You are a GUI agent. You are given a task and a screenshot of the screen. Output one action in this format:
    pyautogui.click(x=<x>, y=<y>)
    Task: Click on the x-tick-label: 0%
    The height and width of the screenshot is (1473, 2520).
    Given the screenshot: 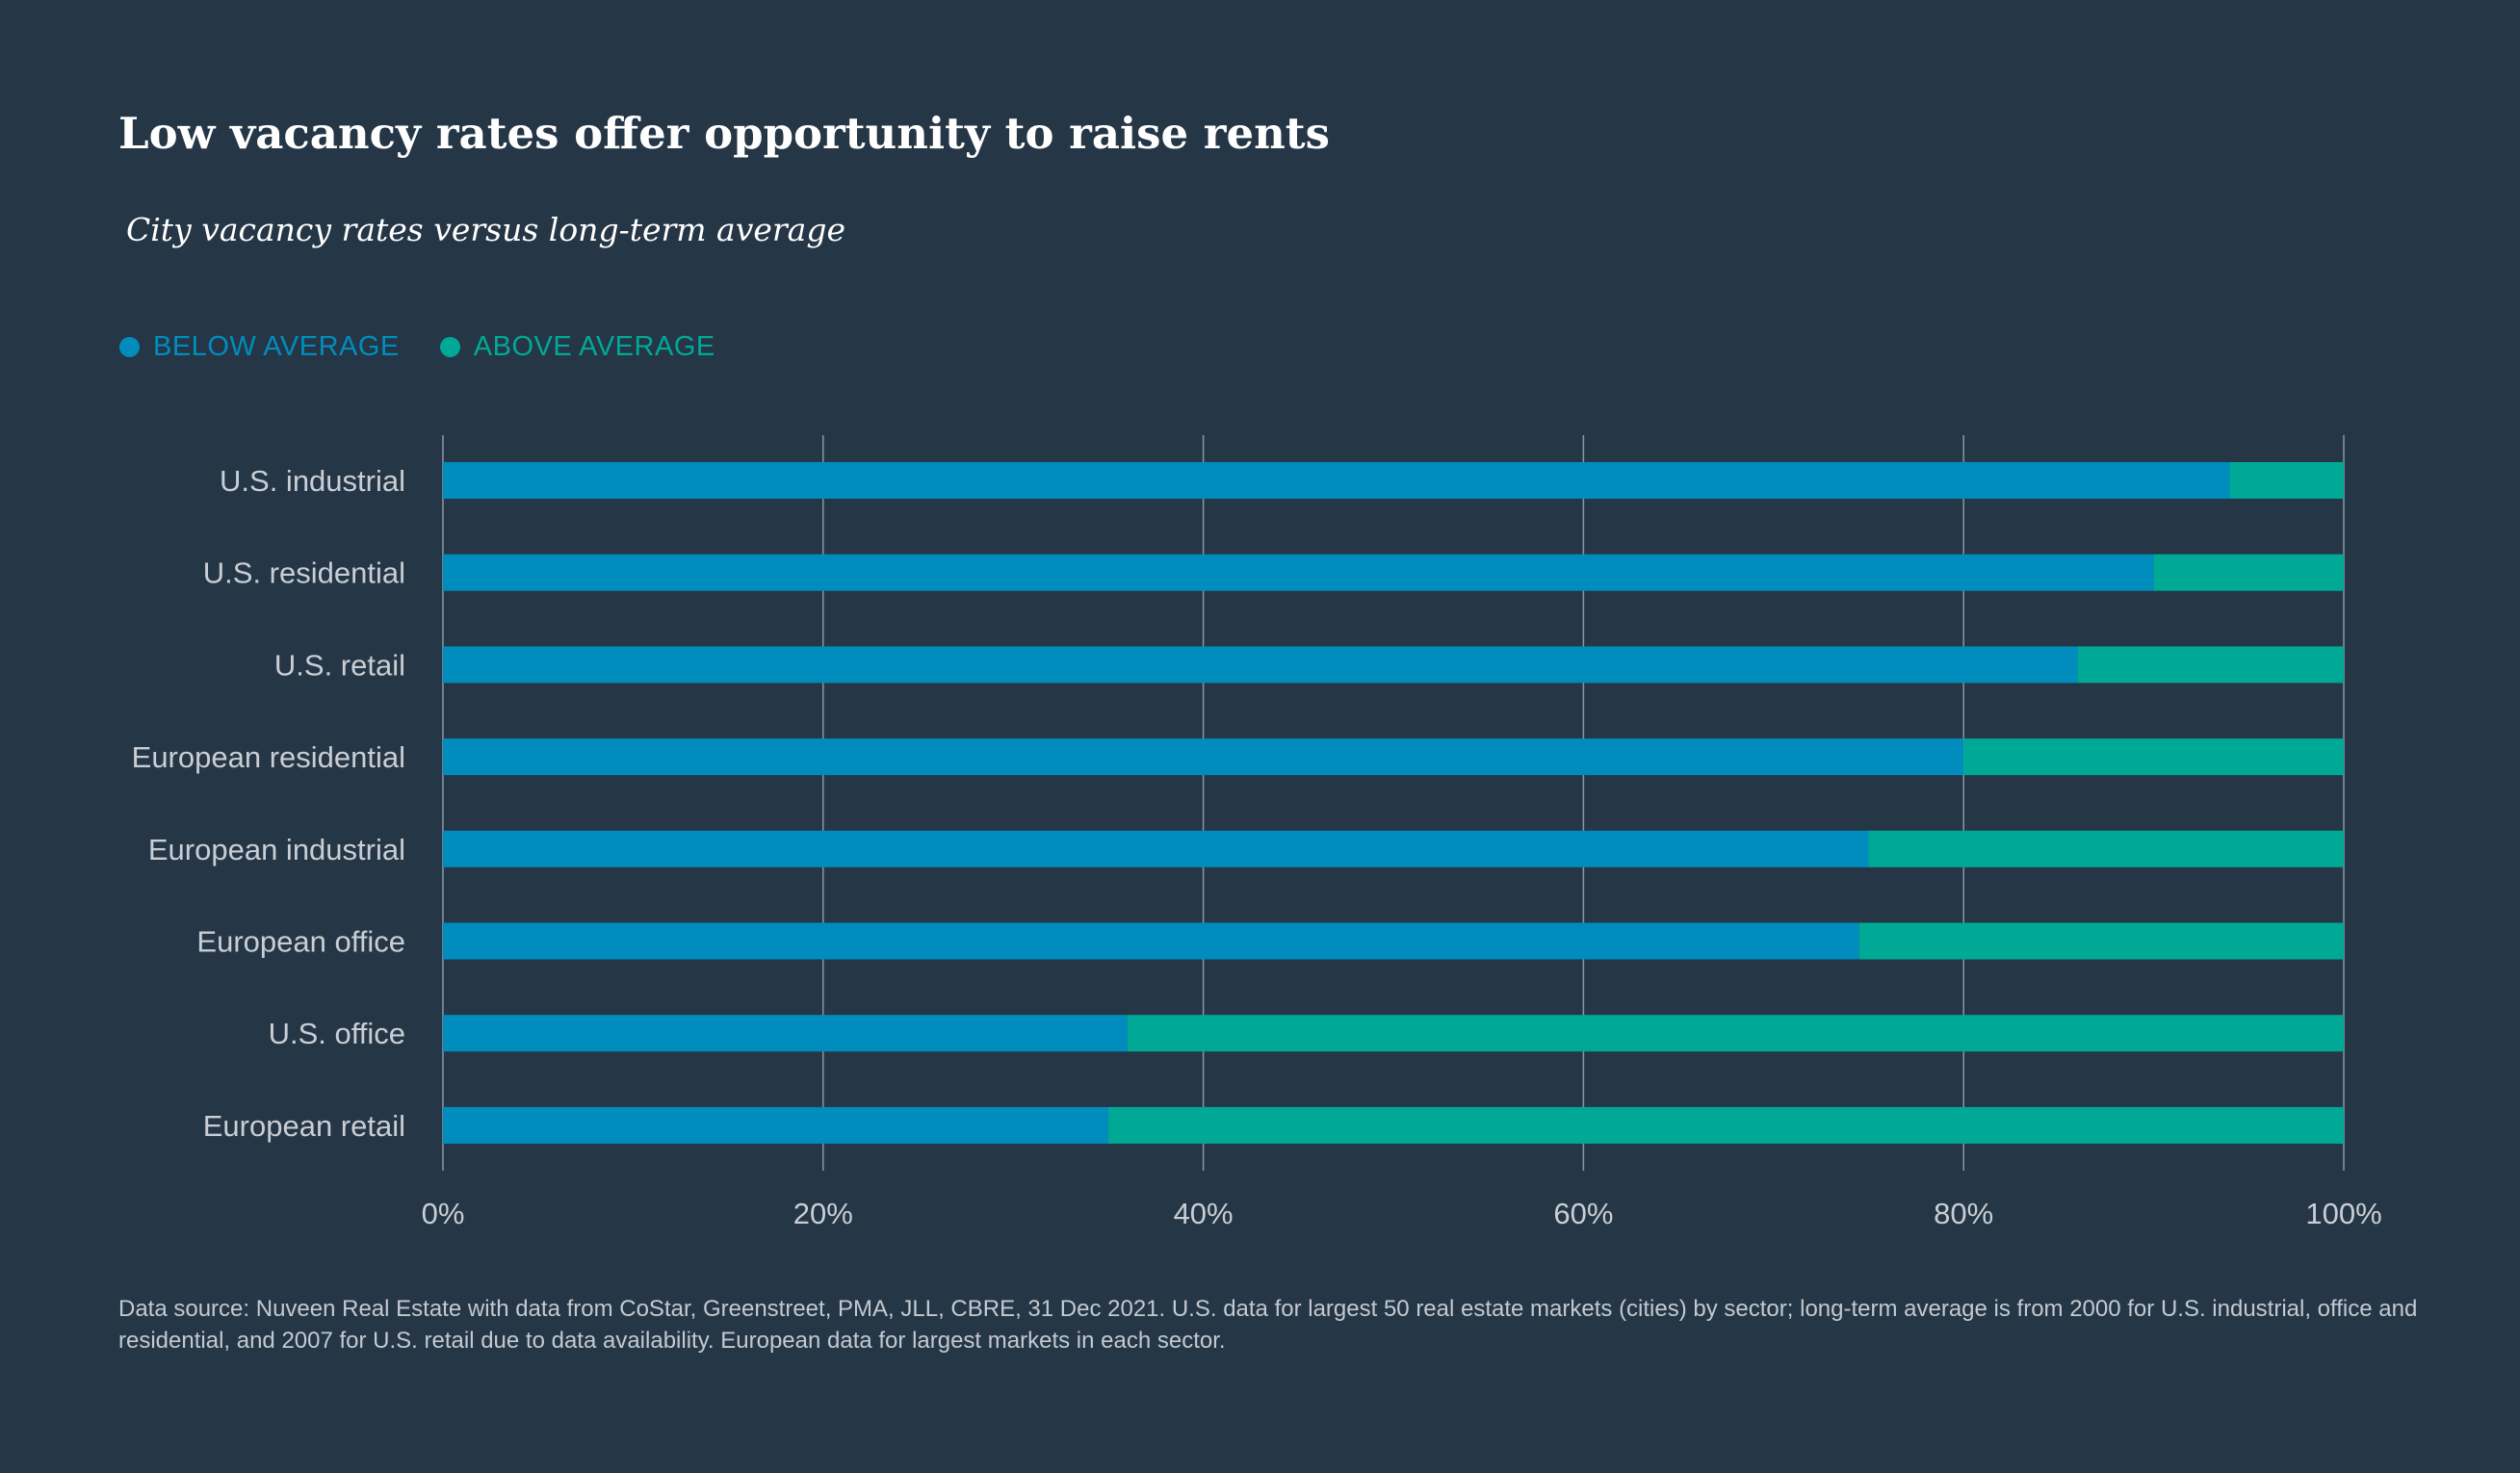 What is the action you would take?
    pyautogui.click(x=444, y=1213)
    